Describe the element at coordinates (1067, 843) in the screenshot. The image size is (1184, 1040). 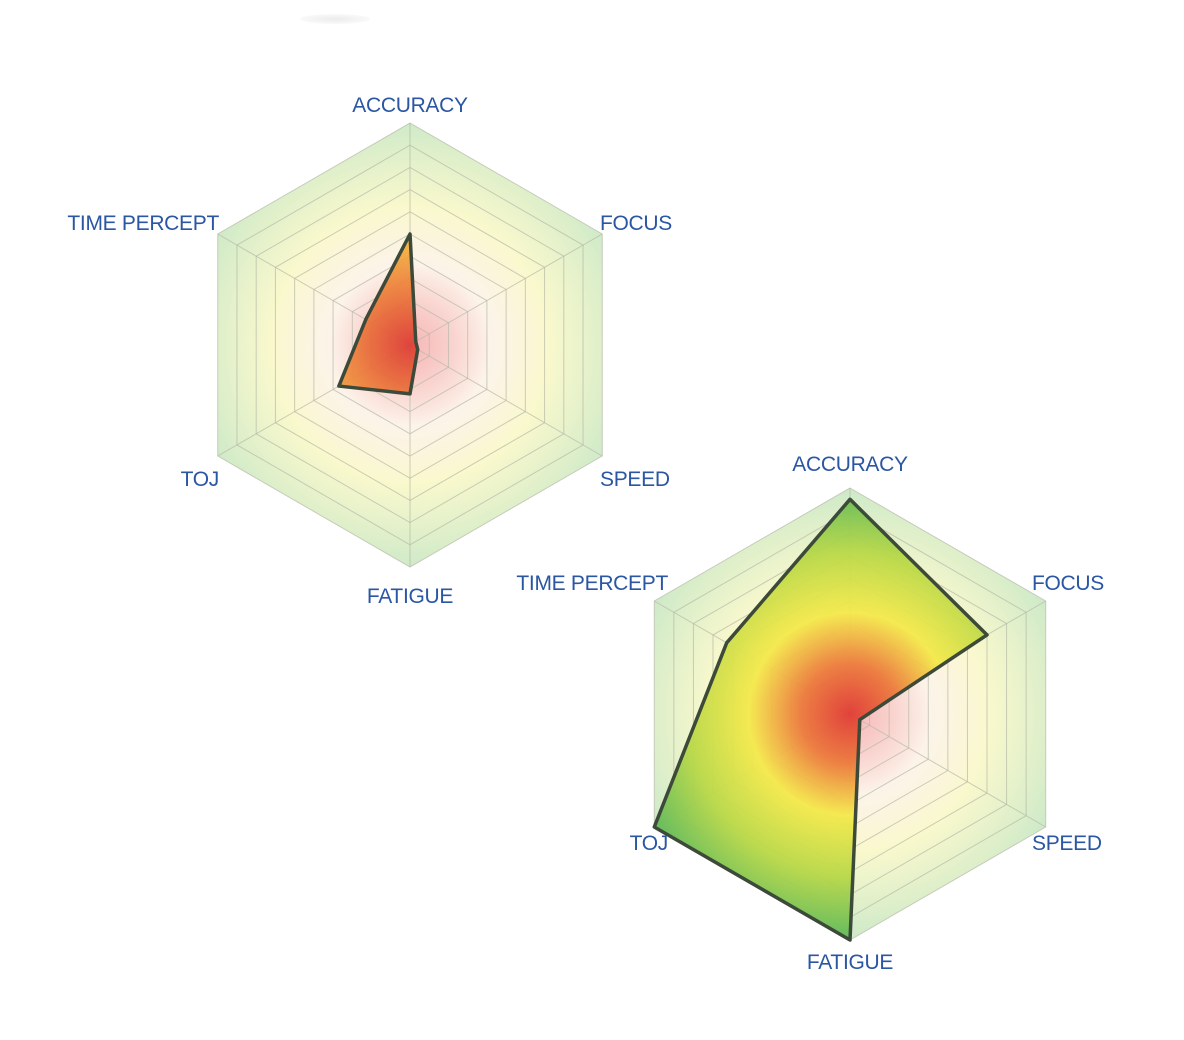
I see `radar-2-label-speed: SPEED` at that location.